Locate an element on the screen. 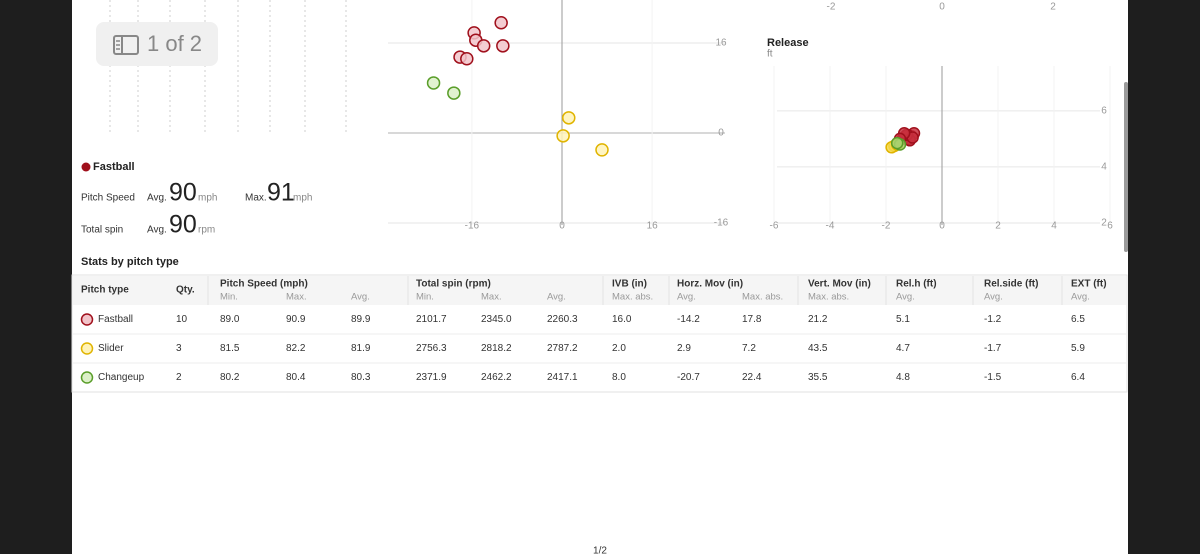  table-cell: Changeup is located at coordinates (121, 377).